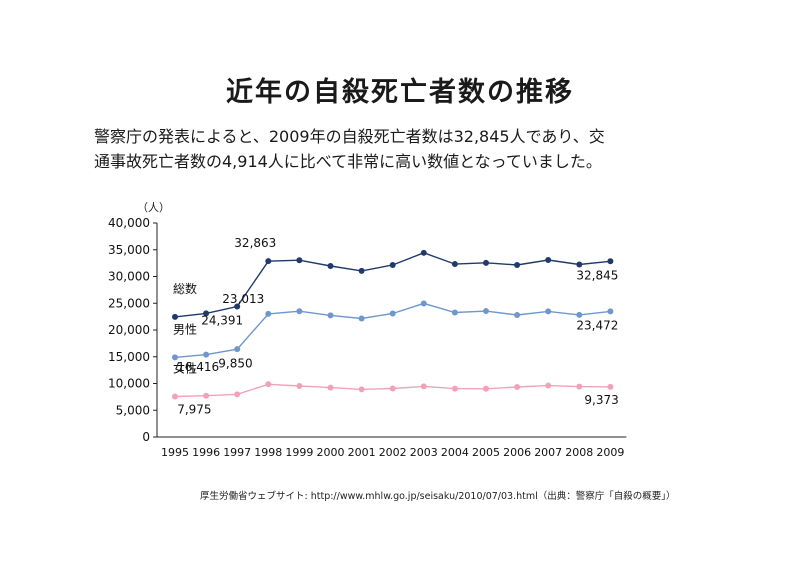 The image size is (800, 565). What do you see at coordinates (548, 452) in the screenshot?
I see `x-tick-label: 2007` at bounding box center [548, 452].